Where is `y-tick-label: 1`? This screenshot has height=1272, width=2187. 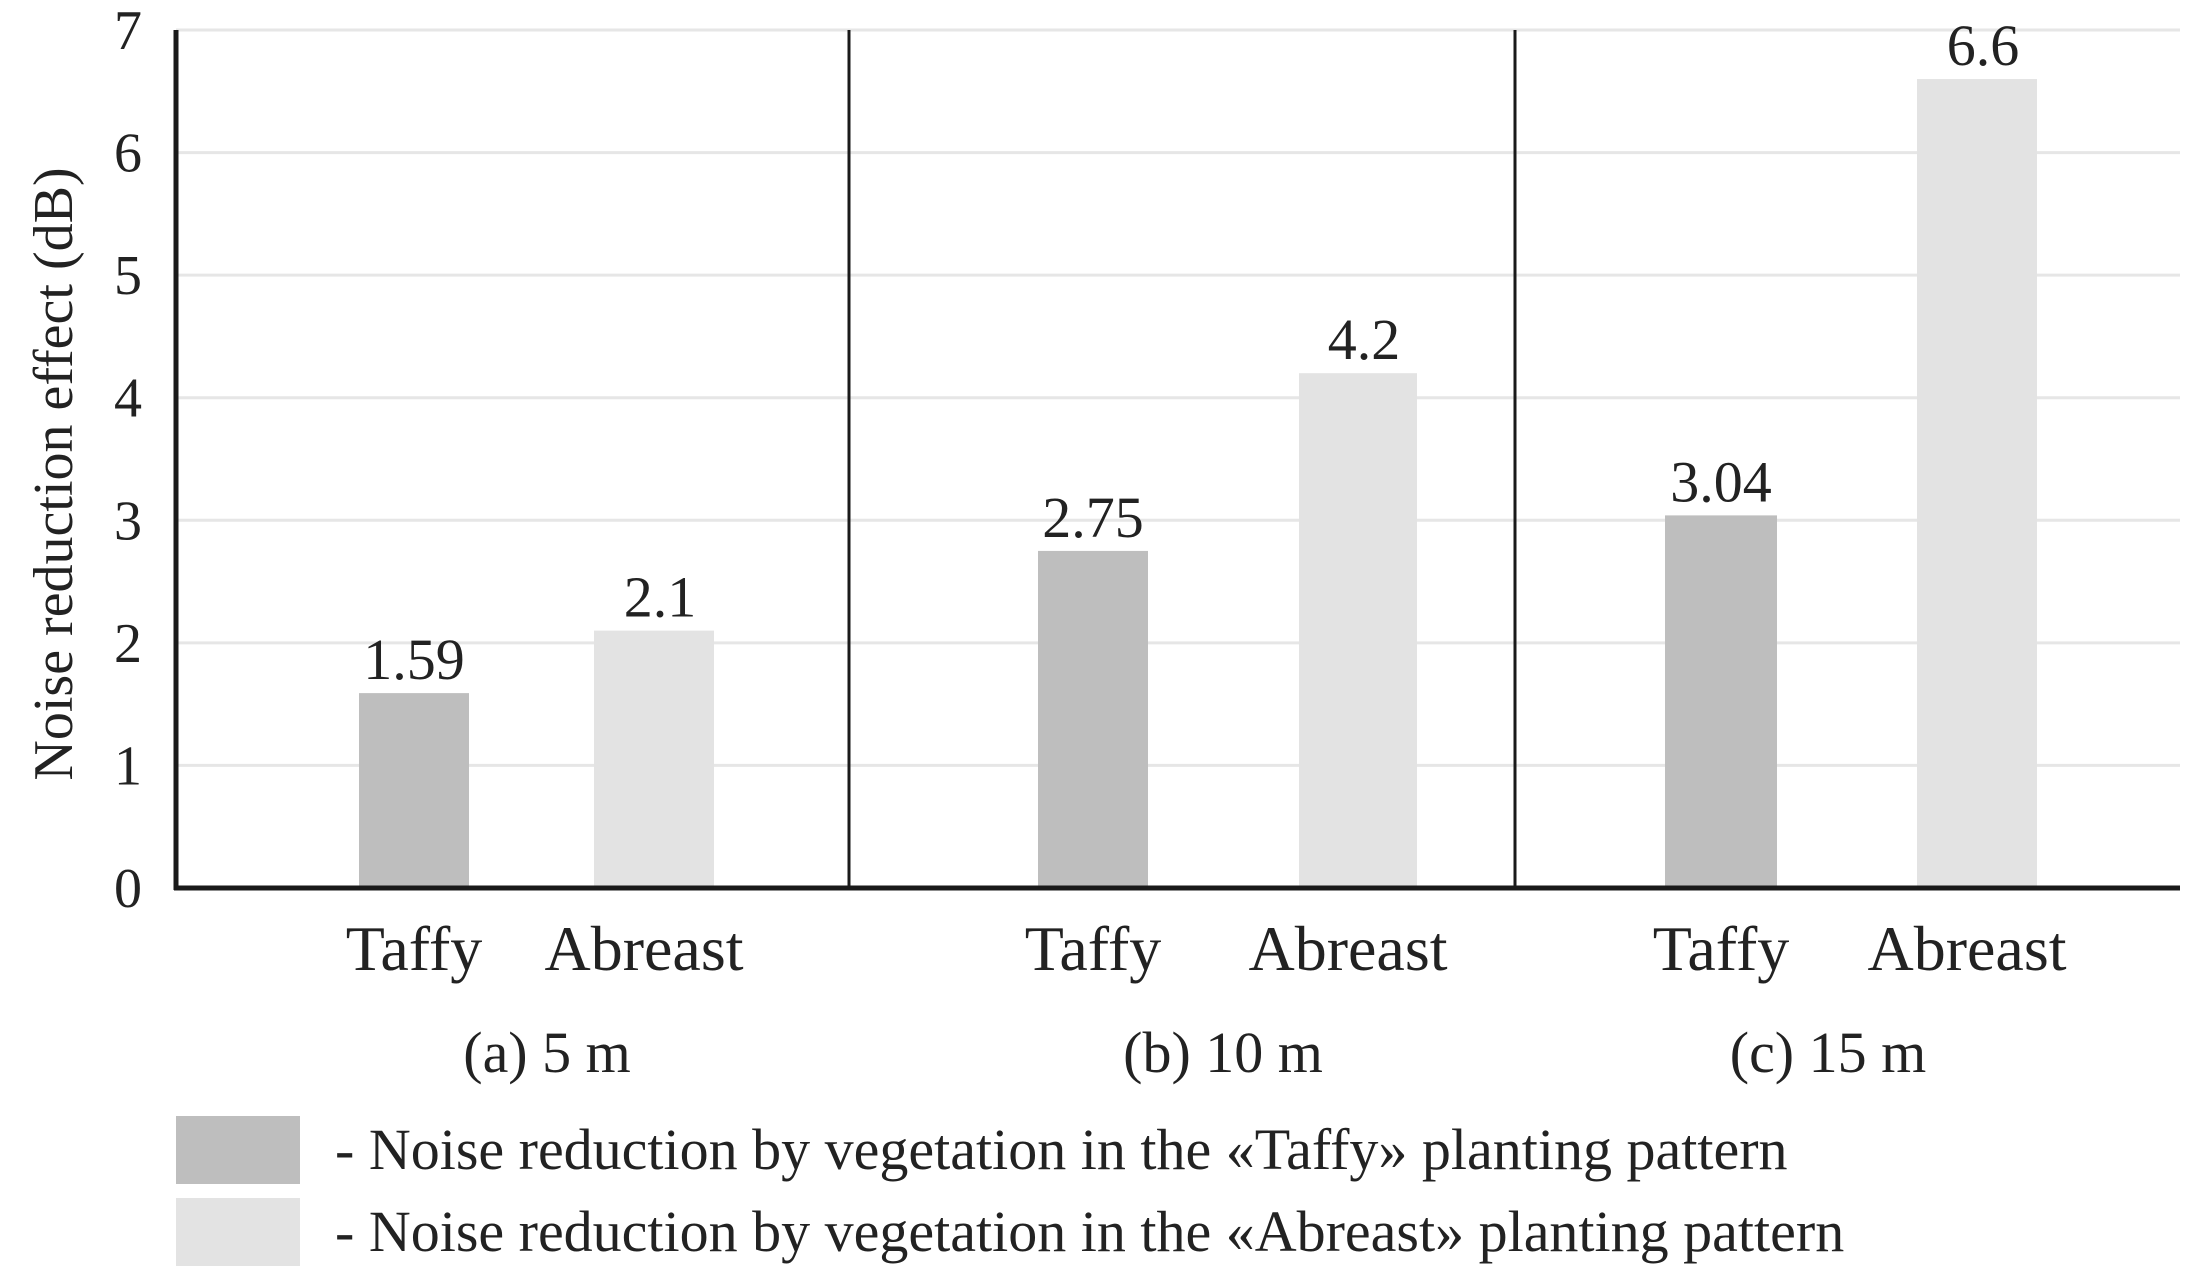 y-tick-label: 1 is located at coordinates (128, 766).